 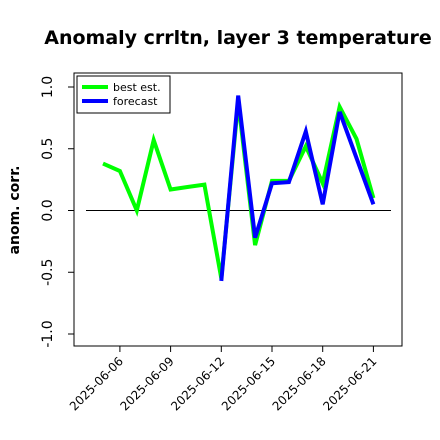 I want to click on chart-title: Anomaly crrltn, layer 3 temperature, so click(x=238, y=38).